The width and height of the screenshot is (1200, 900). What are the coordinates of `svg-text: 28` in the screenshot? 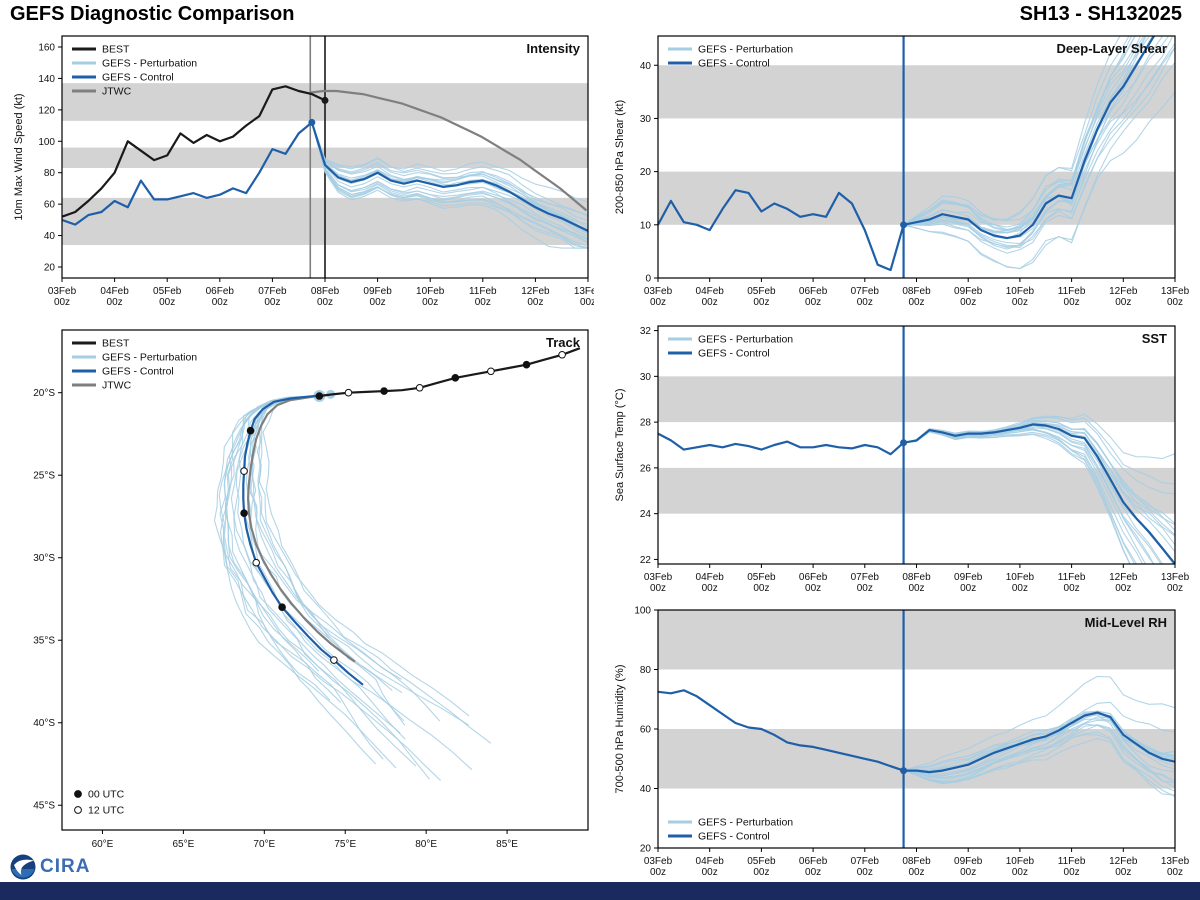 It's located at (646, 423).